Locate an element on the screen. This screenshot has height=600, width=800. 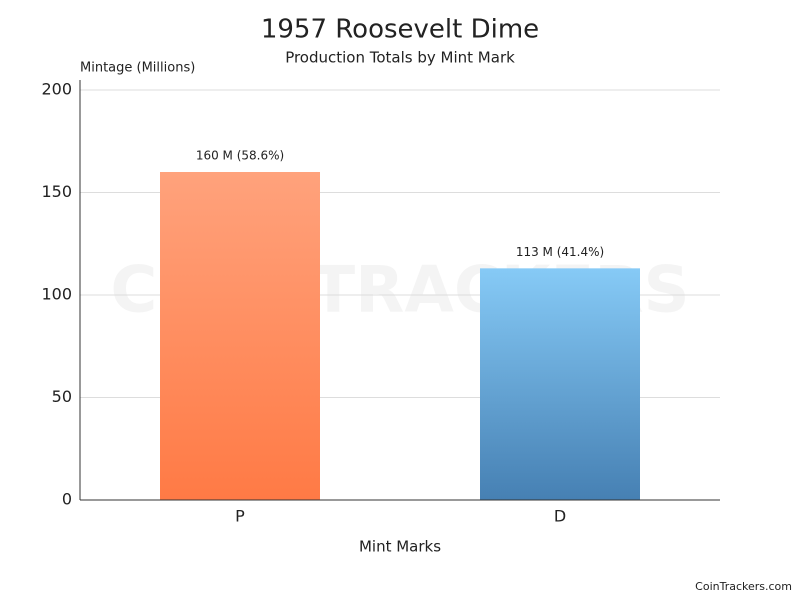
data-label: 160 M (58.6%) is located at coordinates (240, 156).